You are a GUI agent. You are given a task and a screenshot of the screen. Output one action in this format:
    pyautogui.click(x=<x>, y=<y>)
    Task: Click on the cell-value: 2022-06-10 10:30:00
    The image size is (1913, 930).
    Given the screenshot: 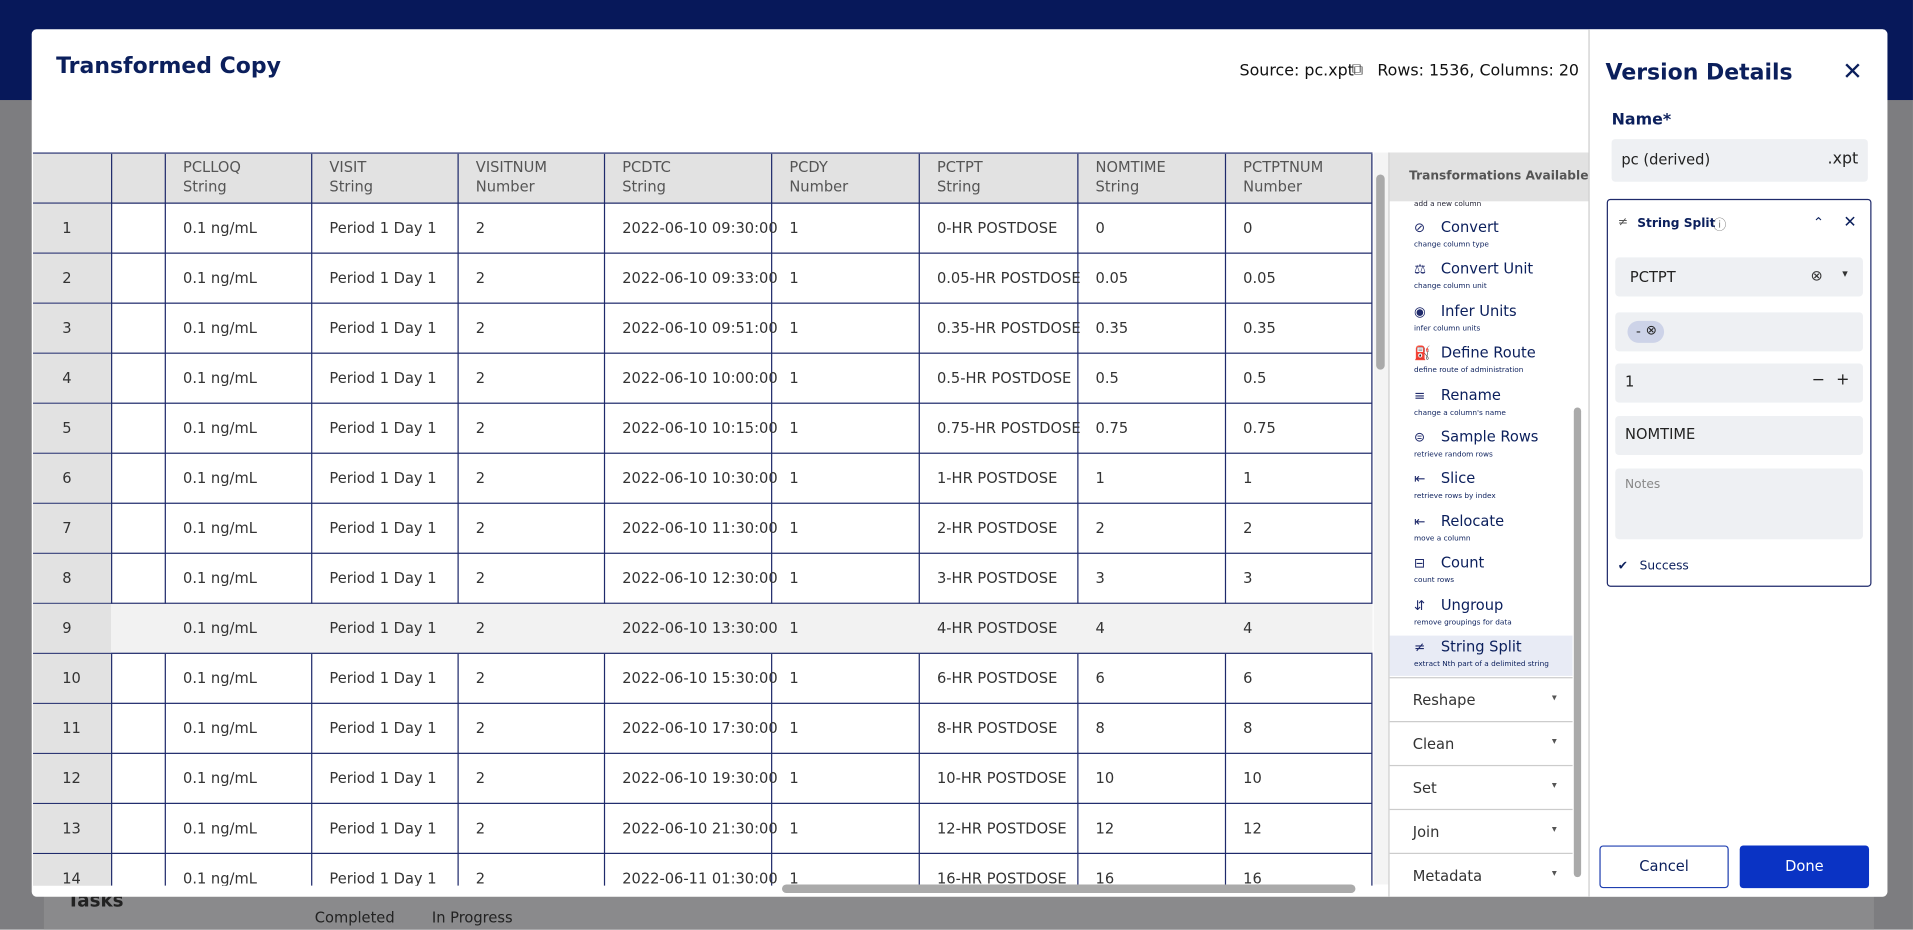 What is the action you would take?
    pyautogui.click(x=700, y=478)
    